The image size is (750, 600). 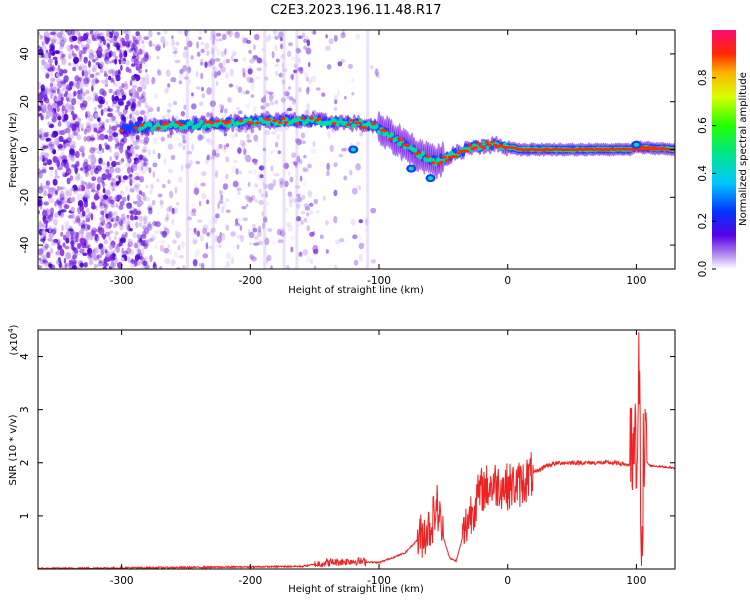 I want to click on spectrogram-y-tick-label: -20, so click(x=25, y=197).